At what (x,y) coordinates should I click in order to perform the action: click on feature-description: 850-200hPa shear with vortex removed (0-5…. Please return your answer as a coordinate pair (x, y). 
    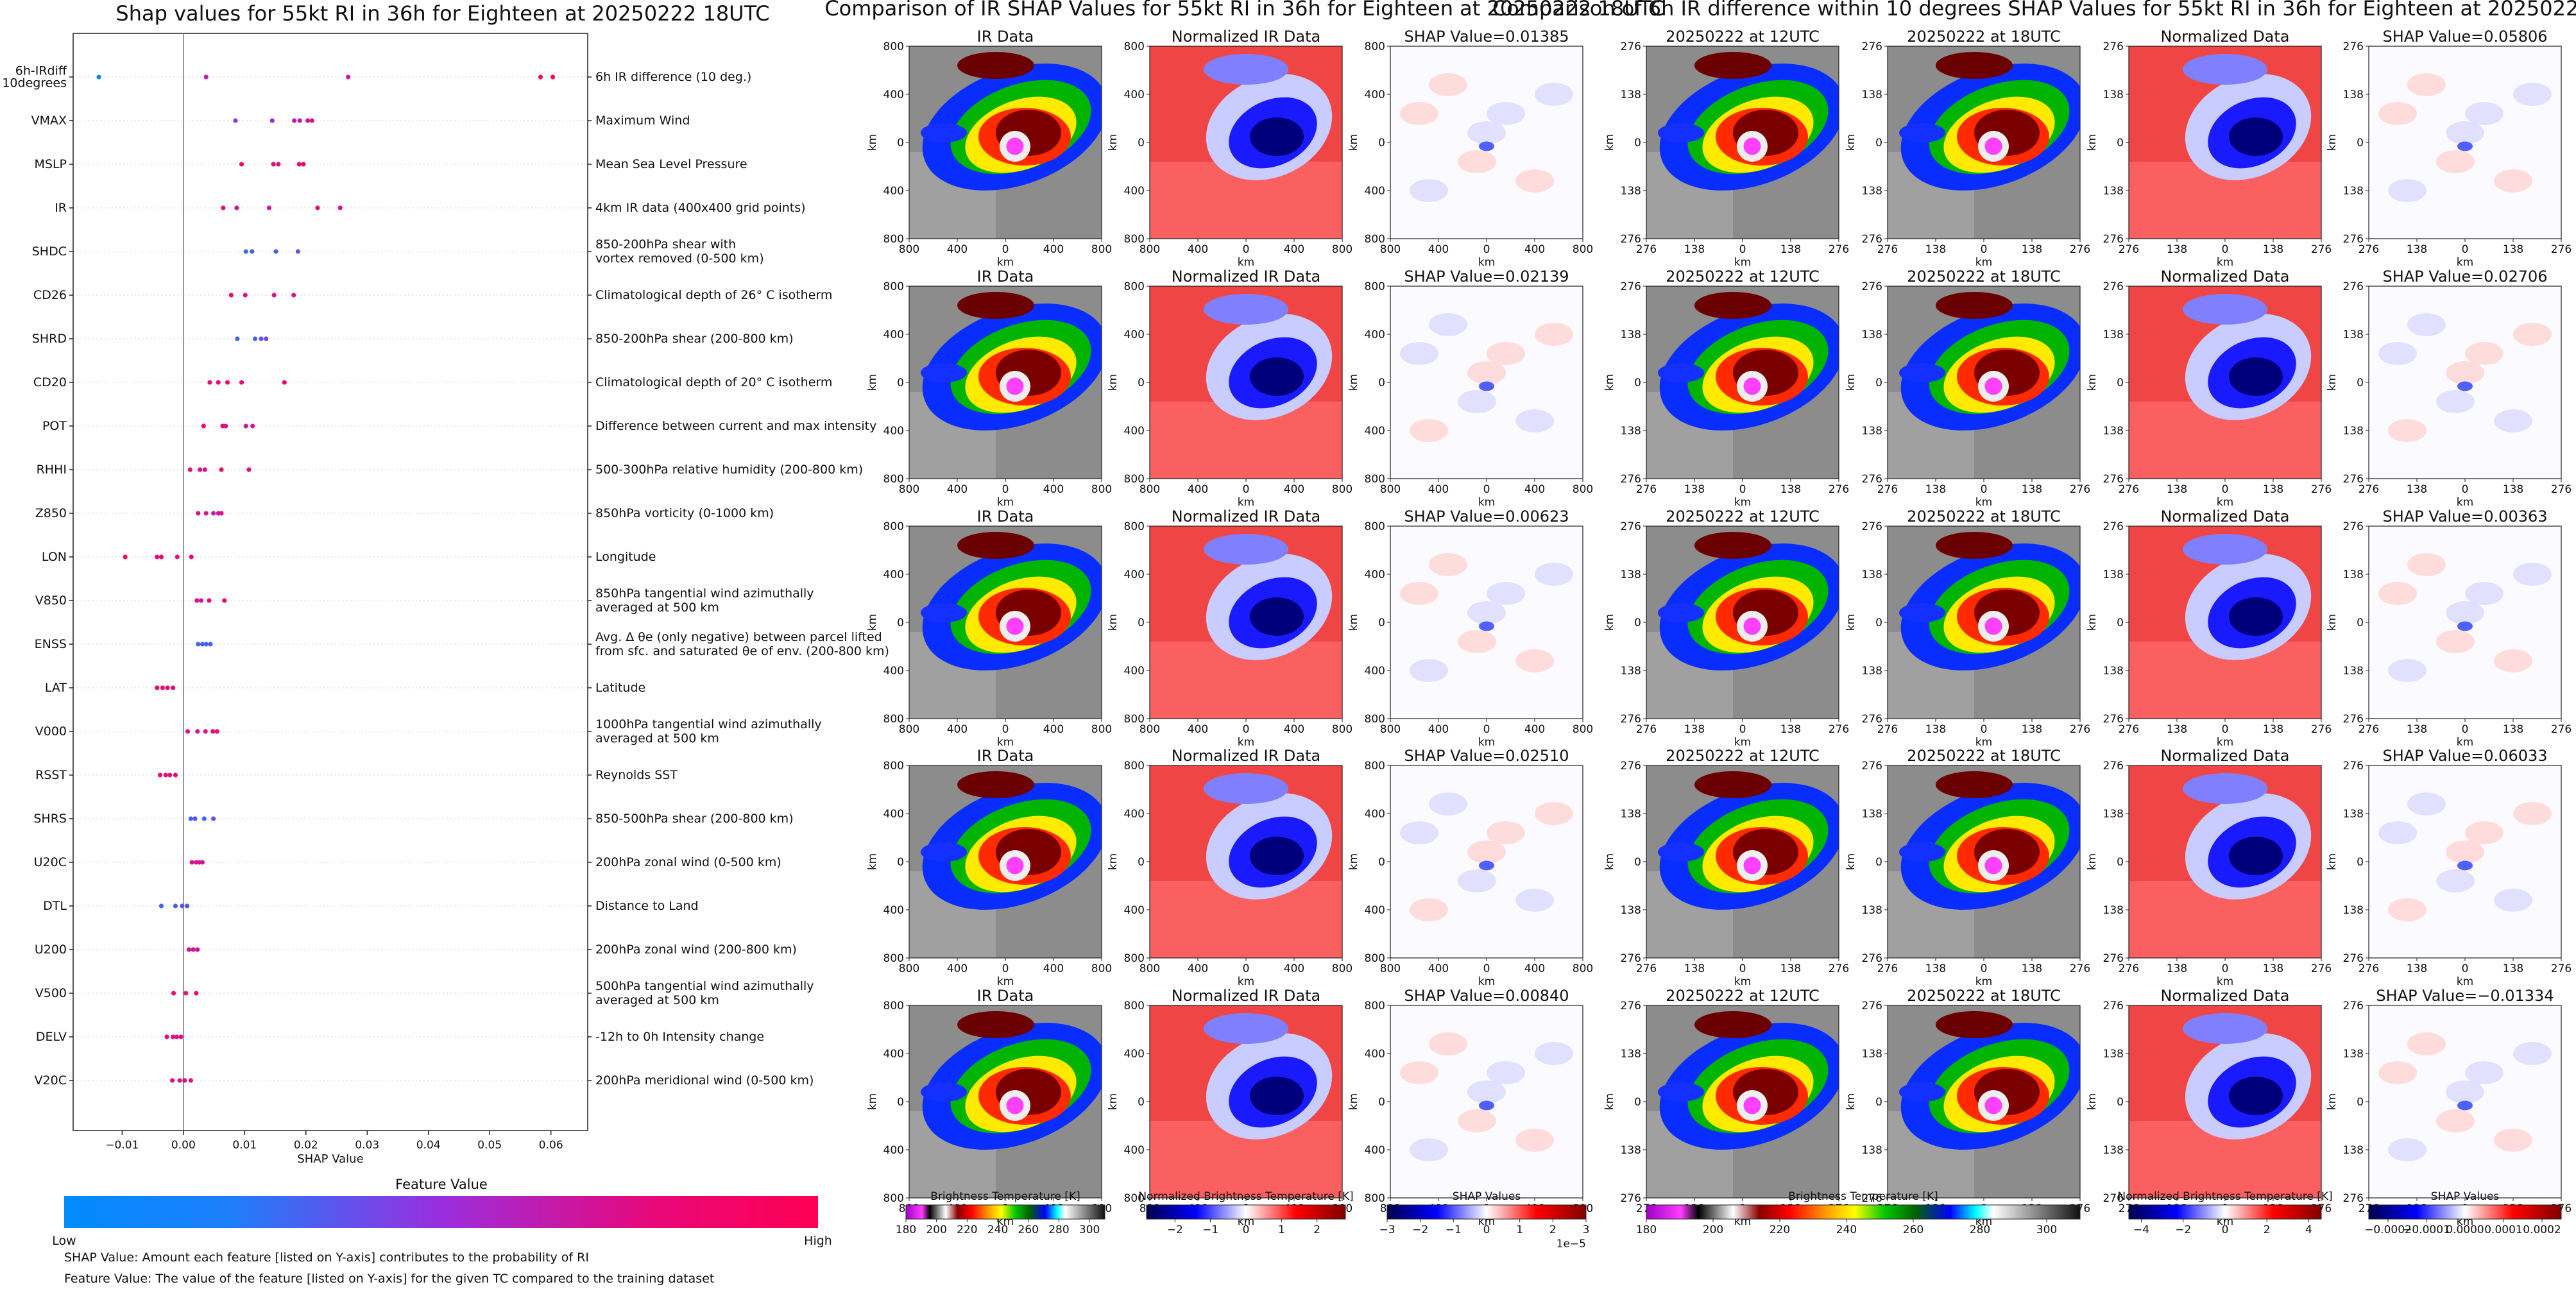
    Looking at the image, I should click on (680, 252).